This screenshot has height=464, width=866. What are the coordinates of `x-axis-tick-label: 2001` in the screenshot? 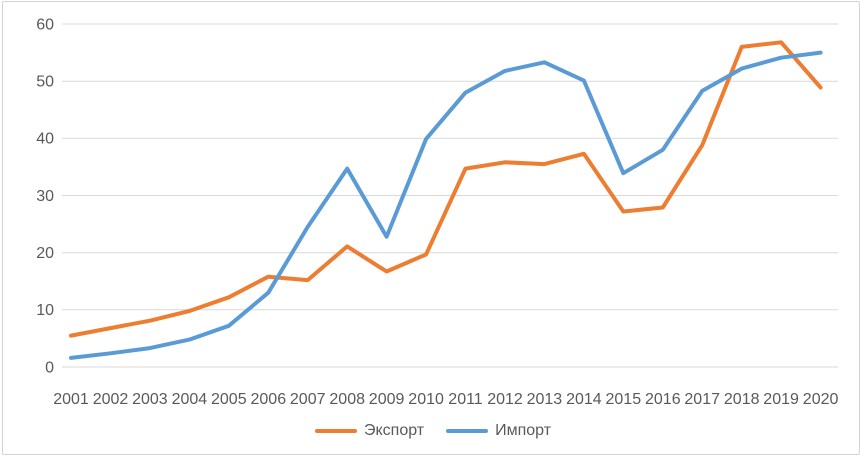 It's located at (71, 399).